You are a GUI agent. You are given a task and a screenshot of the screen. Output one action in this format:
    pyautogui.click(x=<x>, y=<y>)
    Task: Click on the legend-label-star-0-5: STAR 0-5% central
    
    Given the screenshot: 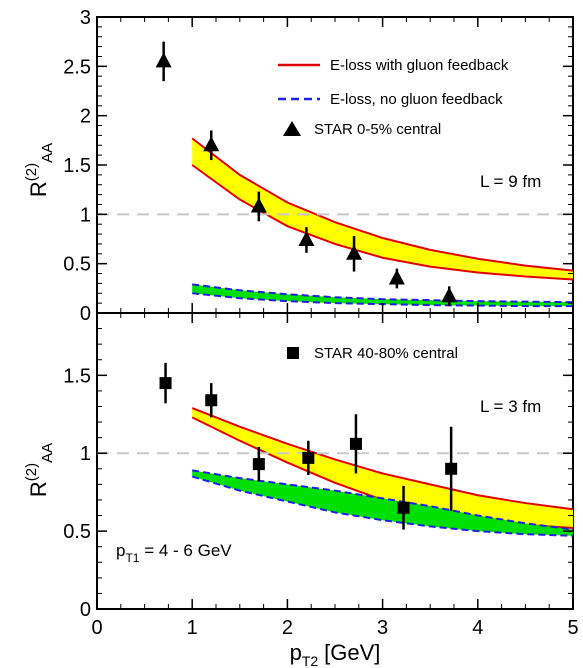 What is the action you would take?
    pyautogui.click(x=377, y=129)
    